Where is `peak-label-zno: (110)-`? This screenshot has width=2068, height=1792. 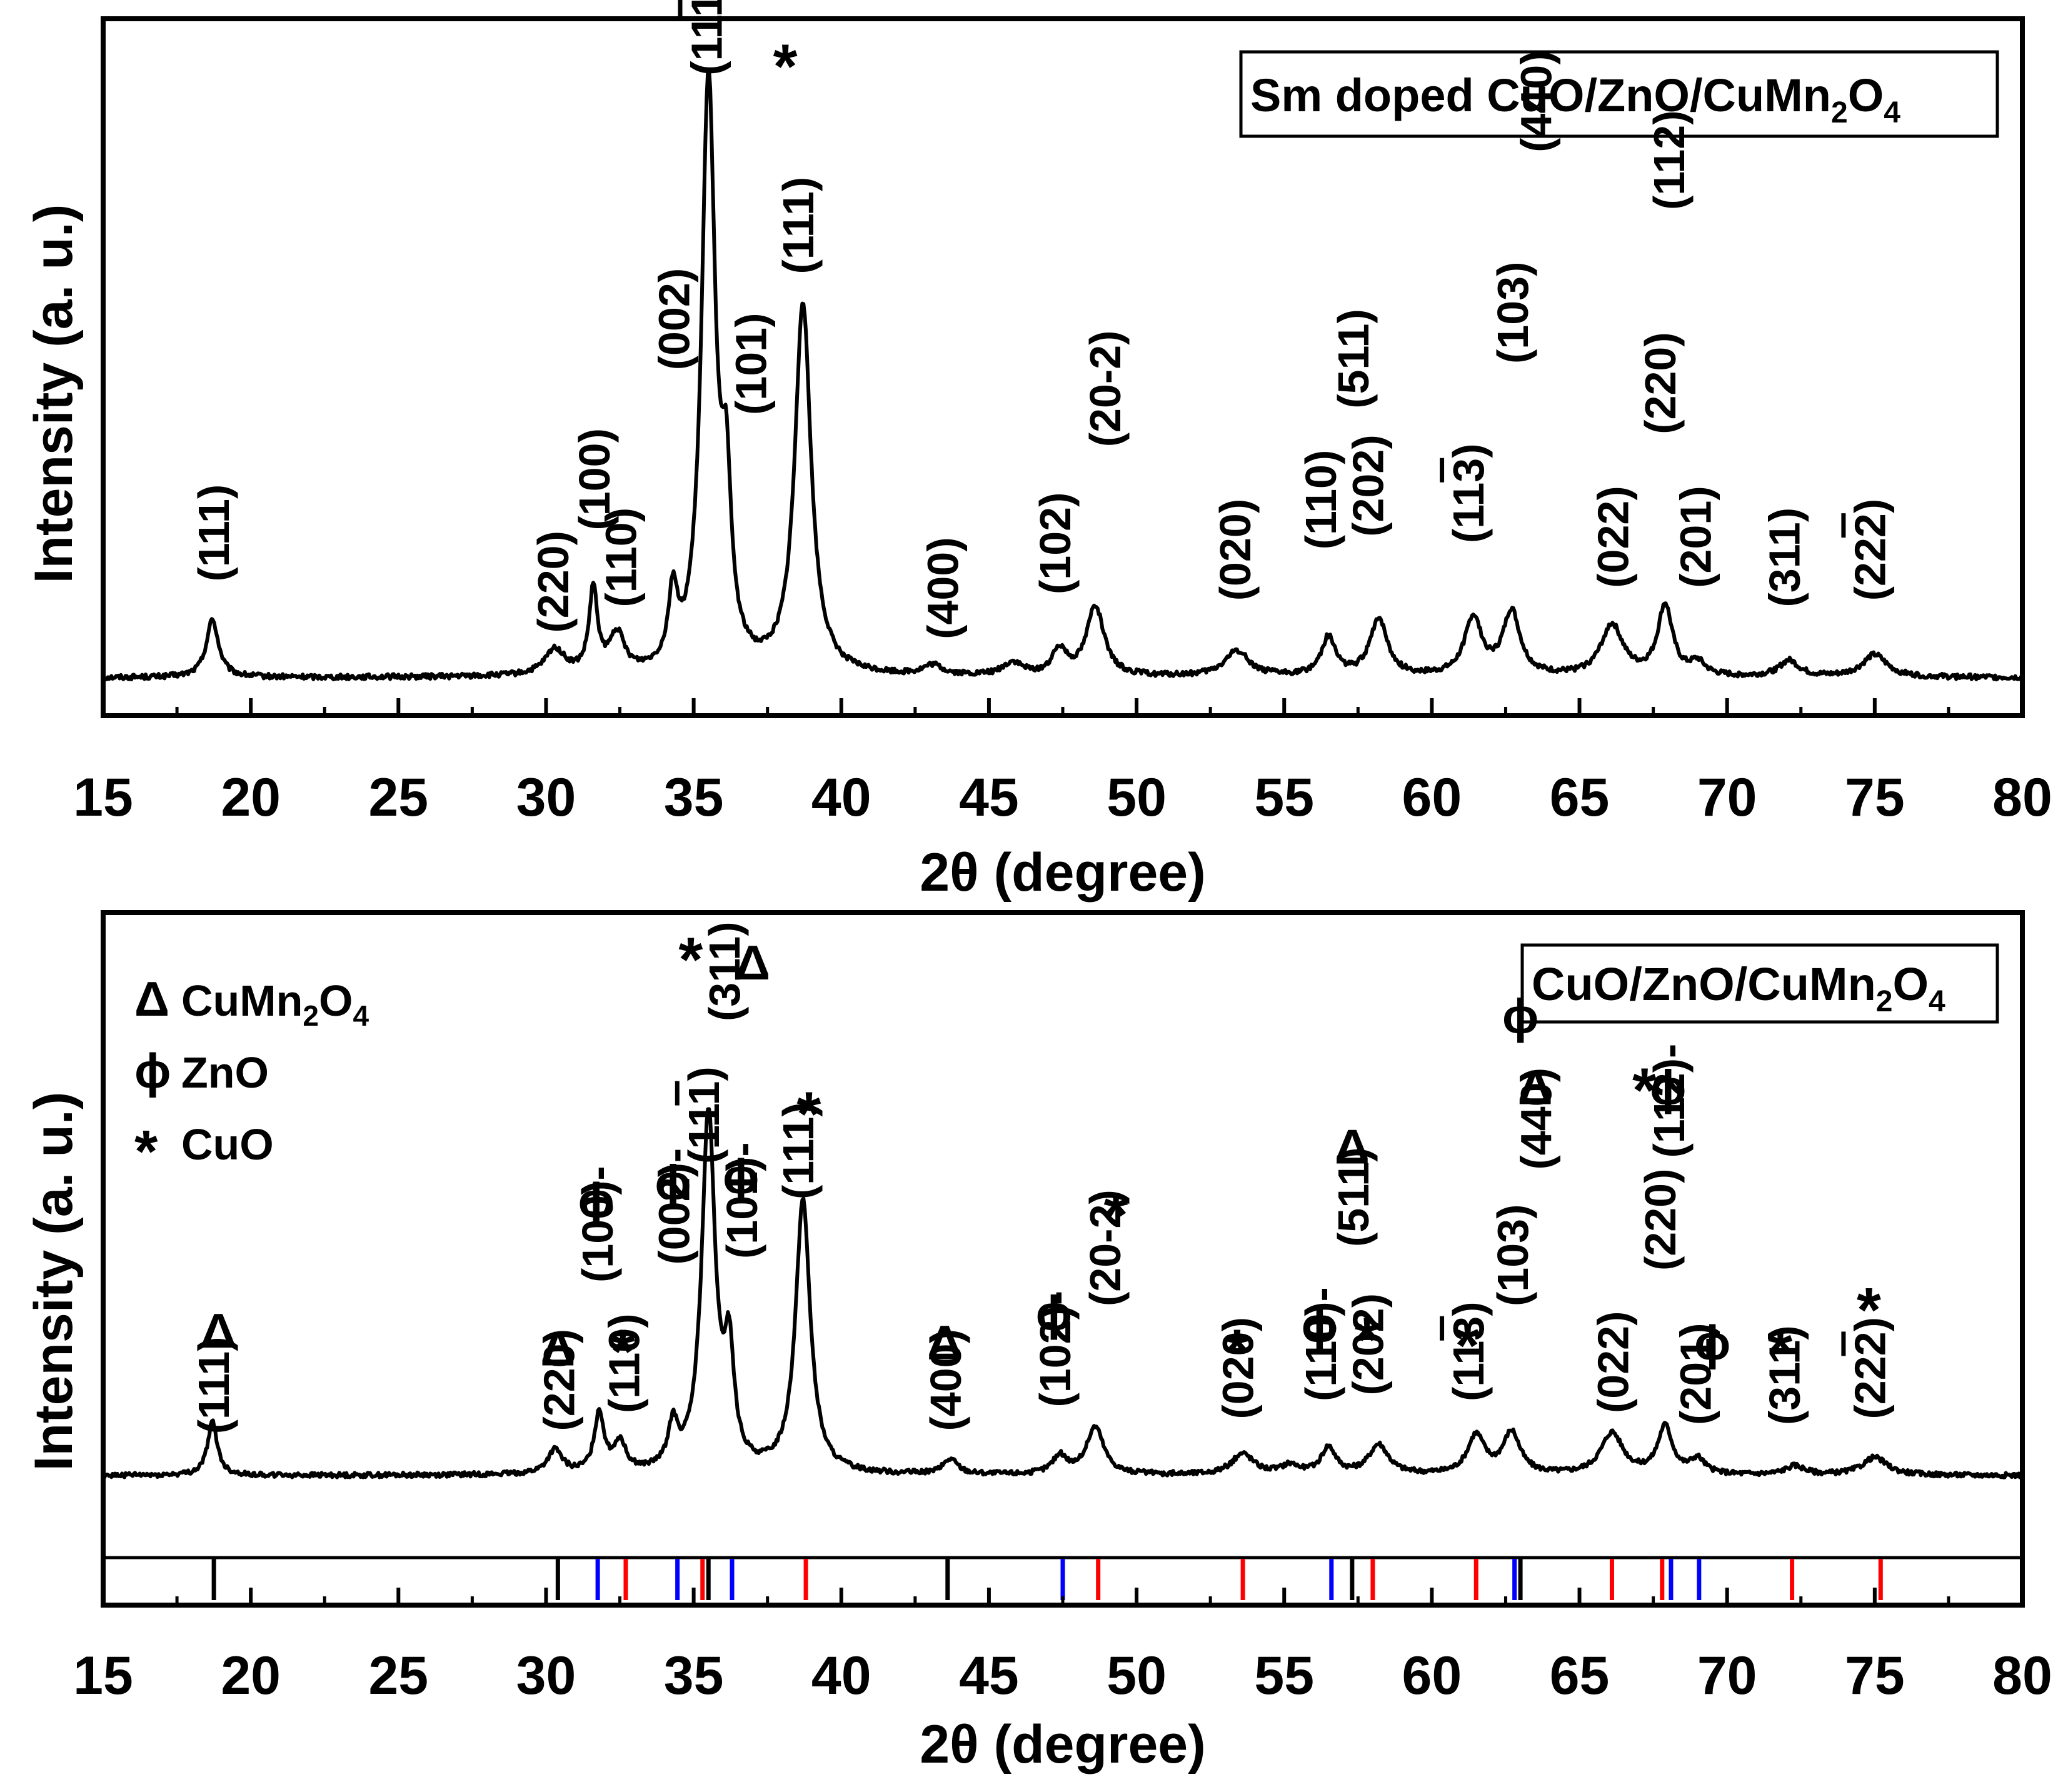 peak-label-zno: (110)- is located at coordinates (1321, 1344).